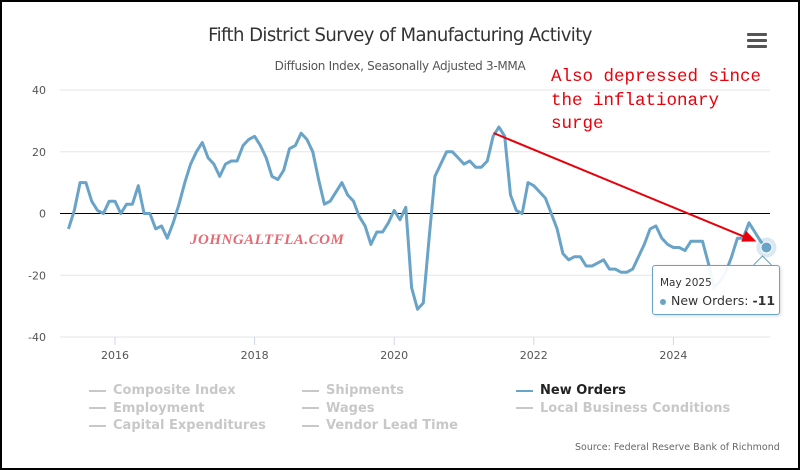  What do you see at coordinates (267, 240) in the screenshot?
I see `watermark: JOHNGALTFLA.COM` at bounding box center [267, 240].